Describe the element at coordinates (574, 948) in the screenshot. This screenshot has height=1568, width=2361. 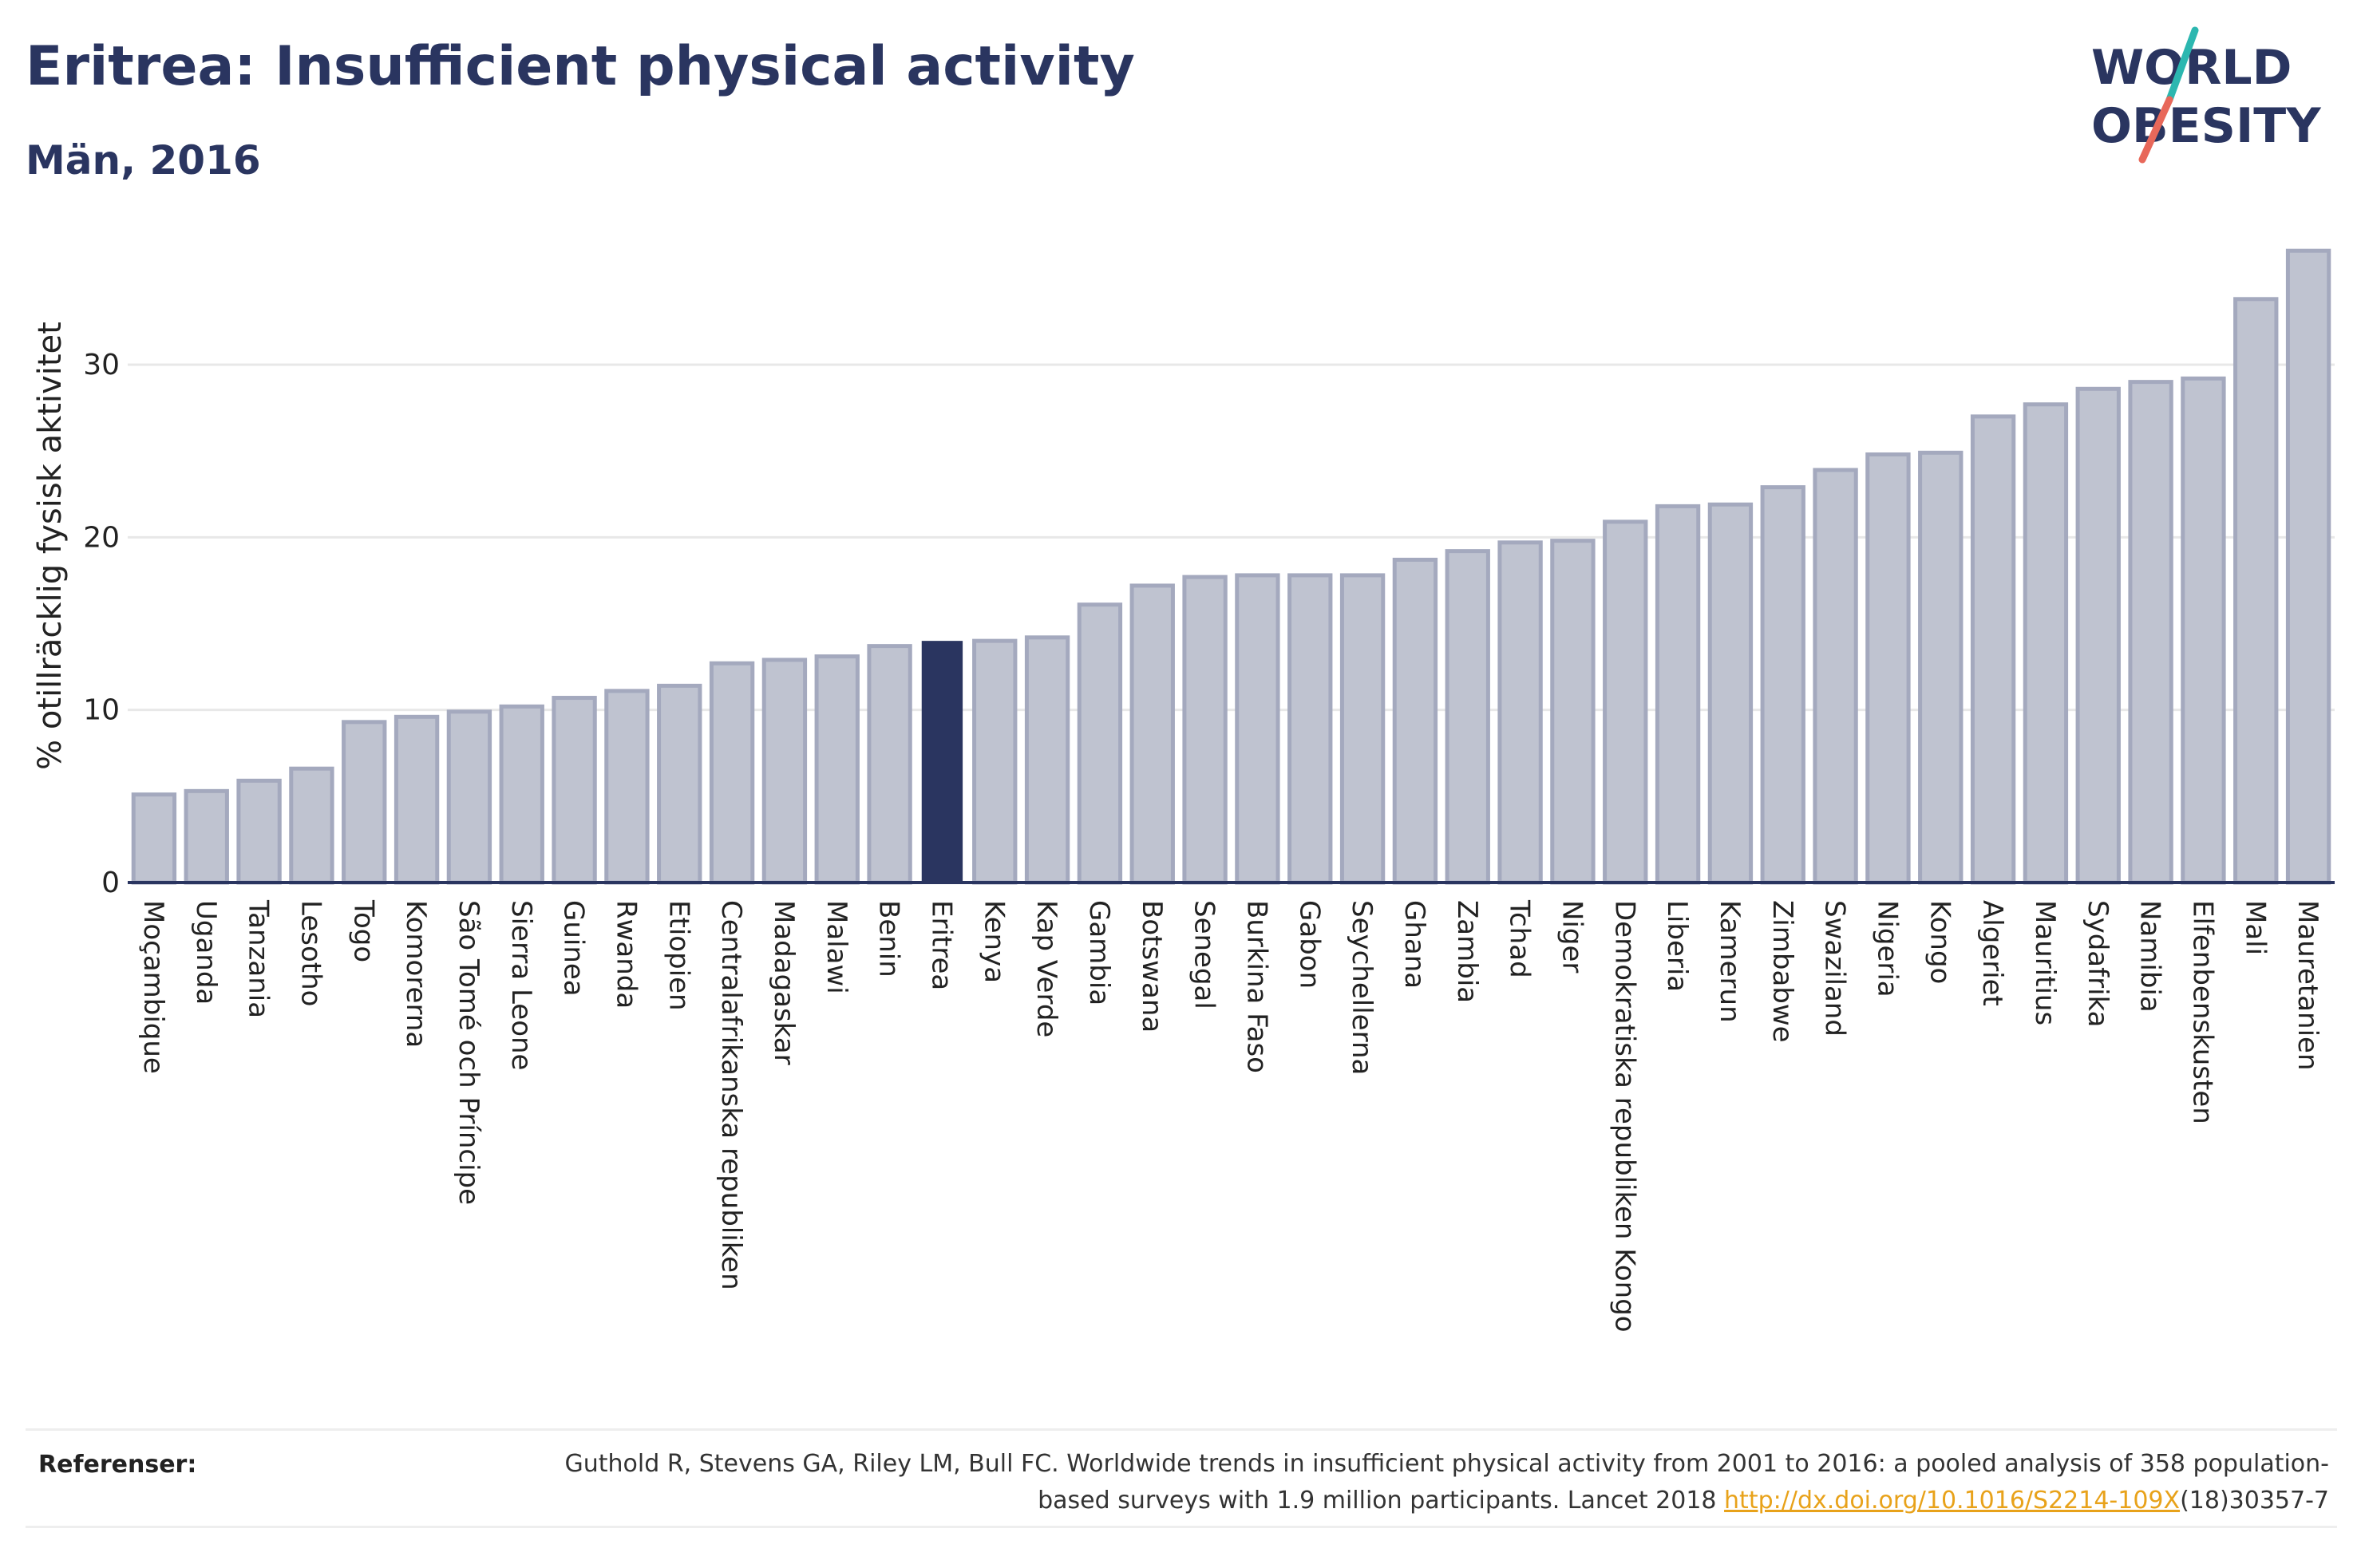
I see `x-tick-label: Guinea` at that location.